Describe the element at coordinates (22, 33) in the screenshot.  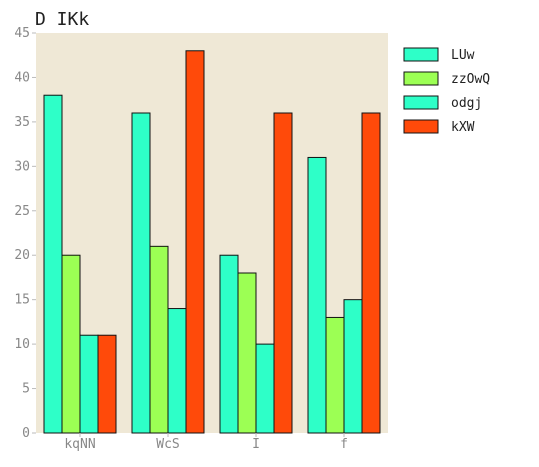
I see `y-tick-label: 45` at that location.